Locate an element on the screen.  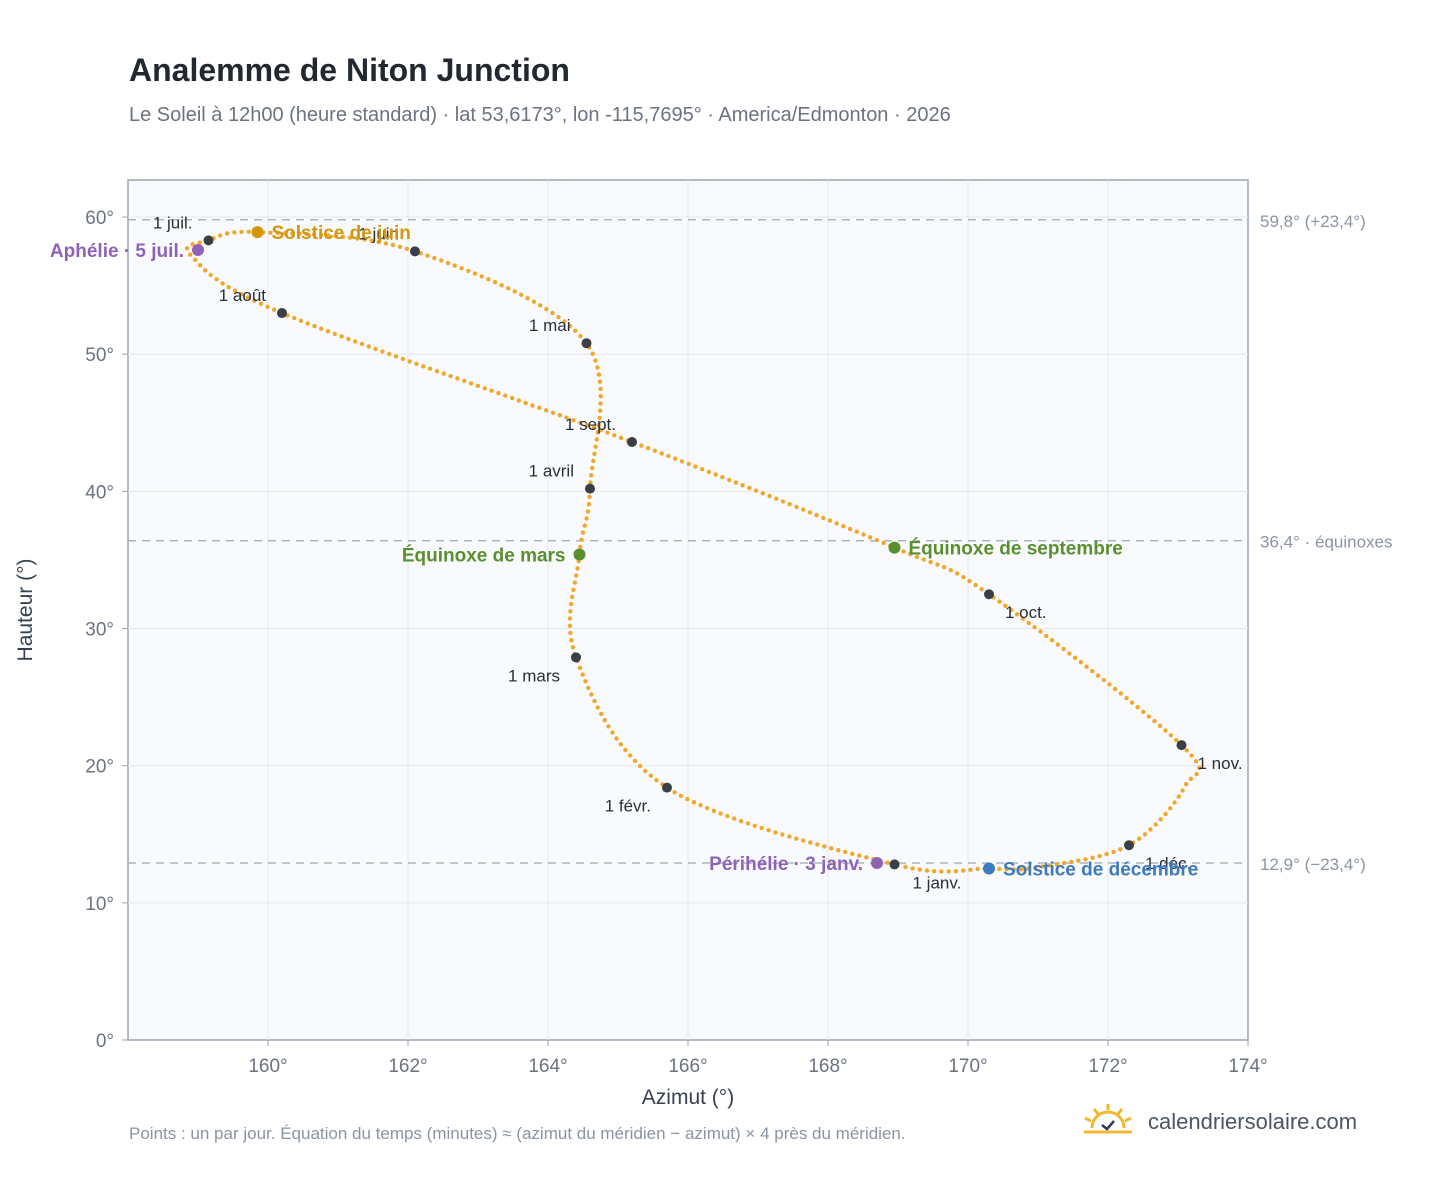
month-marker-label: 1 nov. is located at coordinates (1220, 763).